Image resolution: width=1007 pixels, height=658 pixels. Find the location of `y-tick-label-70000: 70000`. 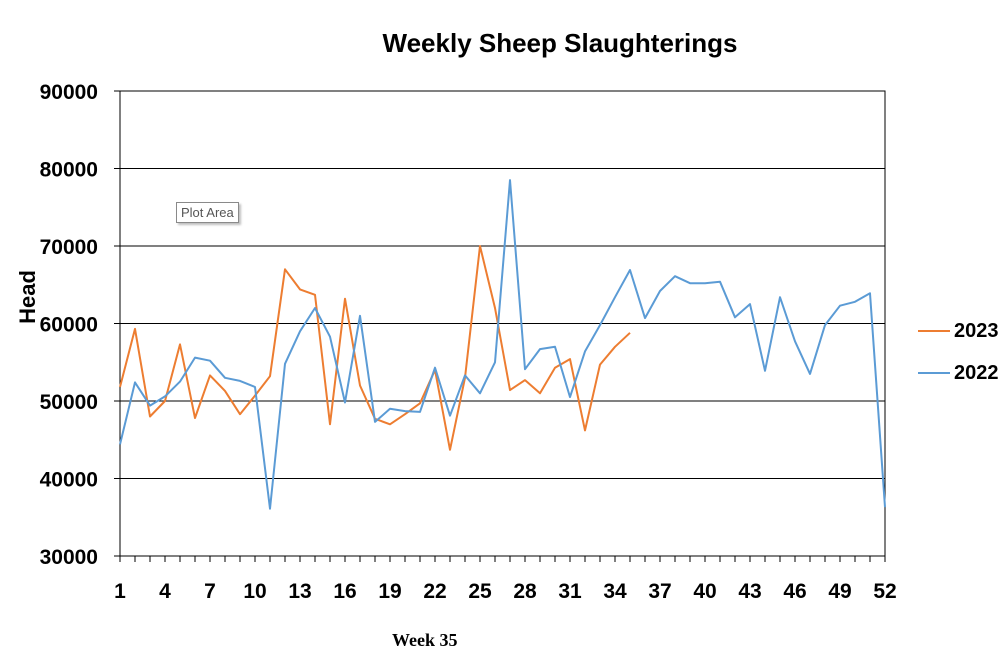

y-tick-label-70000: 70000 is located at coordinates (69, 247).